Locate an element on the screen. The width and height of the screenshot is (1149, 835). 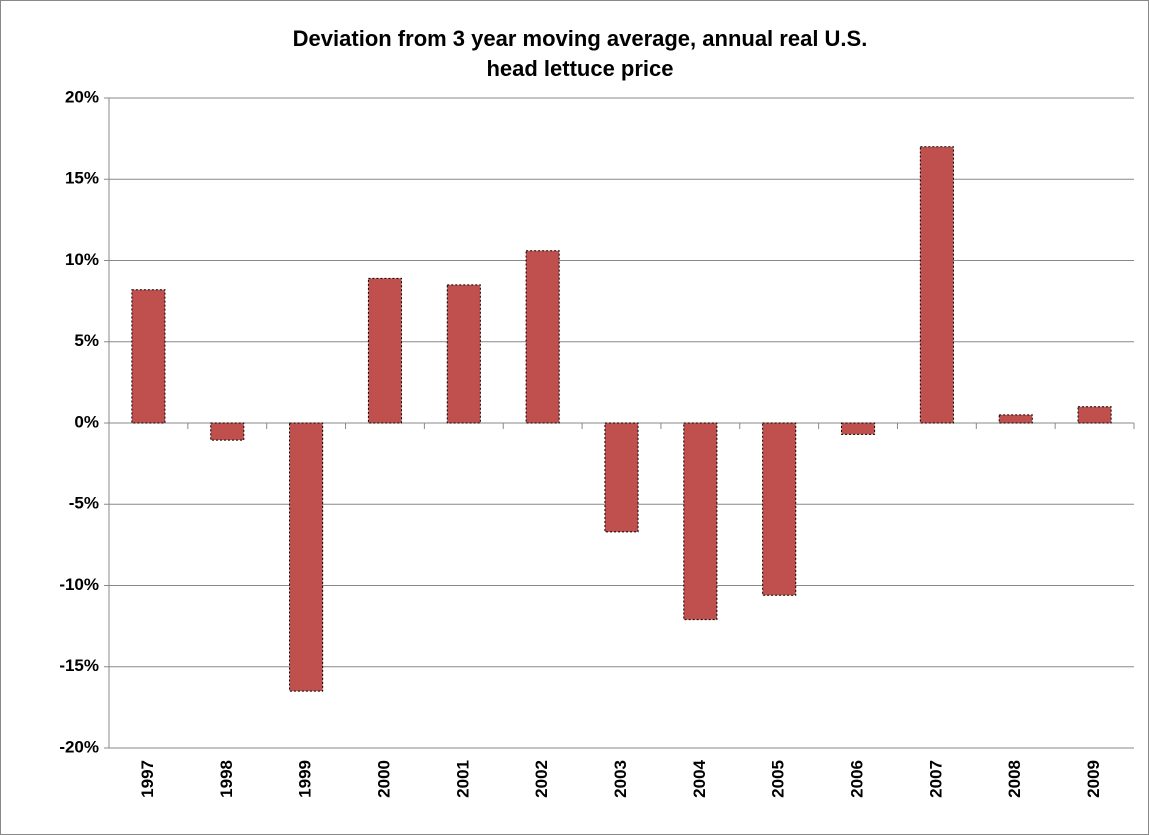
x-tick-label: 2003 is located at coordinates (620, 779).